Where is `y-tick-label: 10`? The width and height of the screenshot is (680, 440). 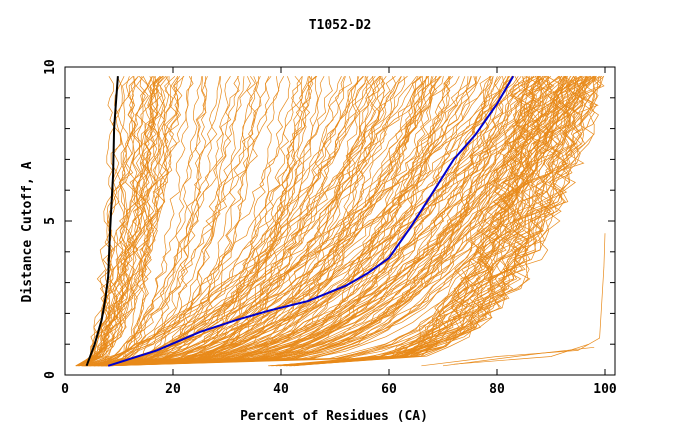 y-tick-label: 10 is located at coordinates (50, 67).